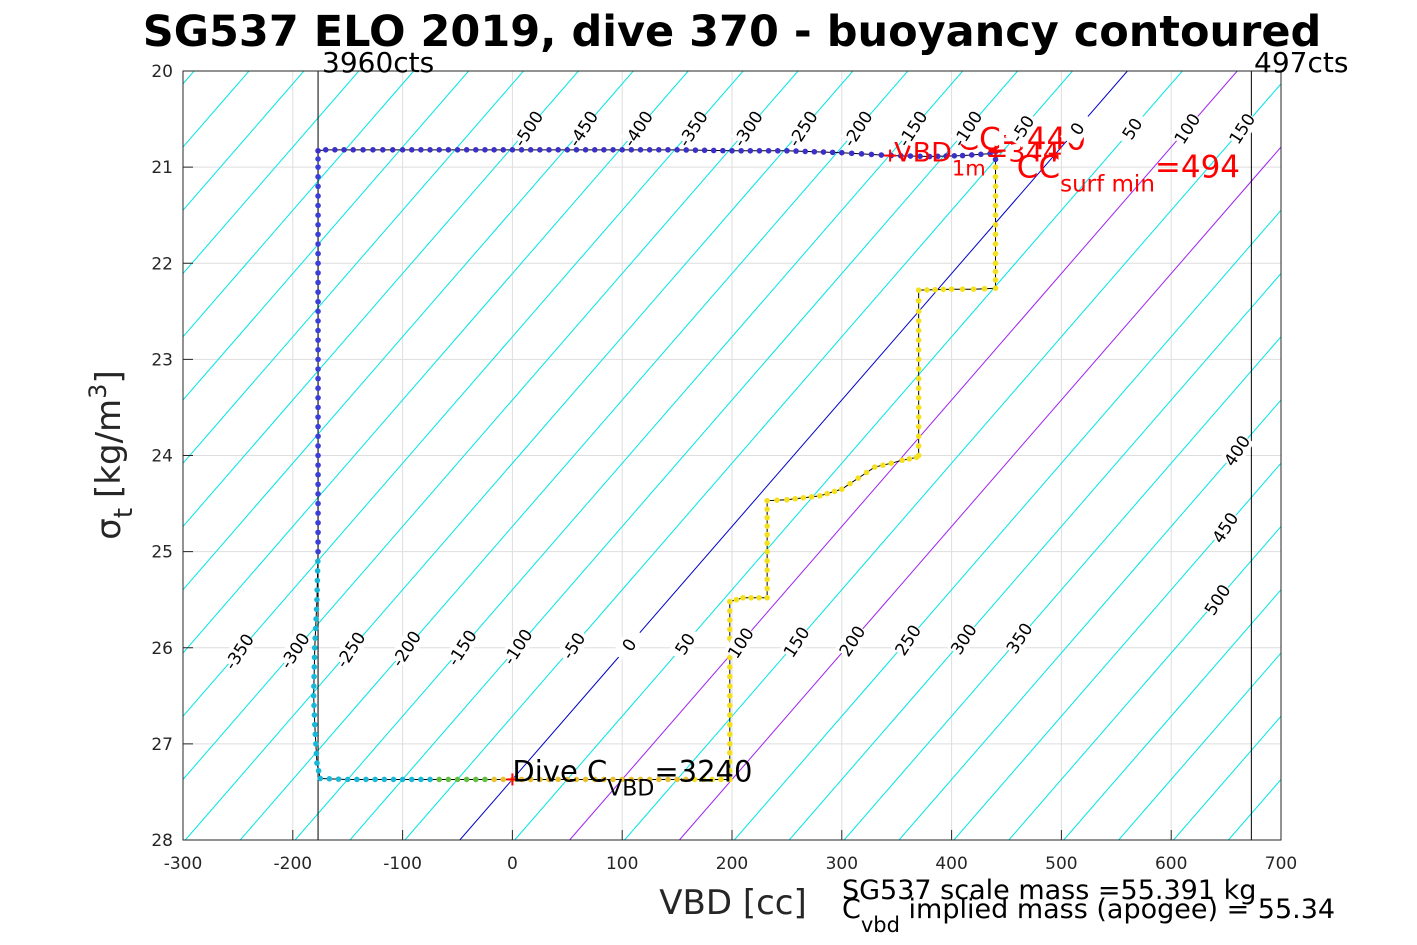  Describe the element at coordinates (183, 864) in the screenshot. I see `x-tick-label: -300` at that location.